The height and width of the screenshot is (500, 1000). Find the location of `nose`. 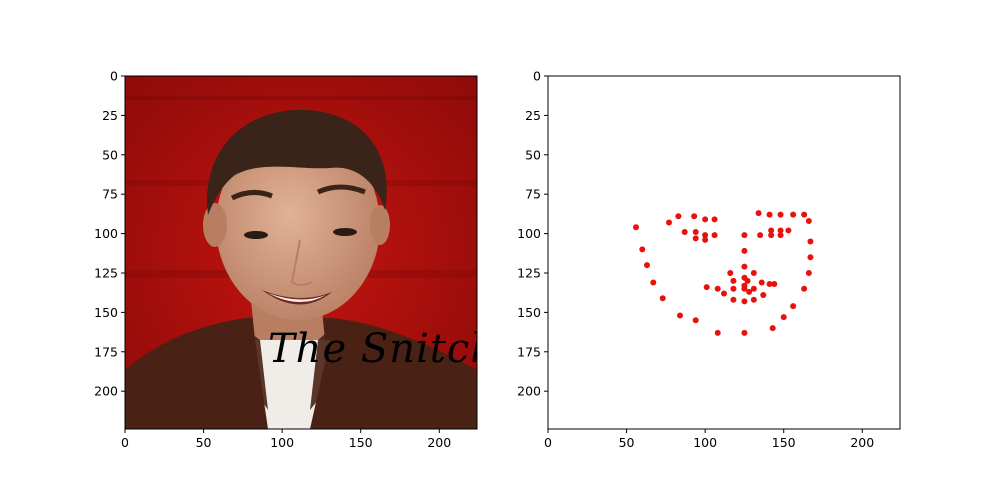

nose is located at coordinates (301, 262).